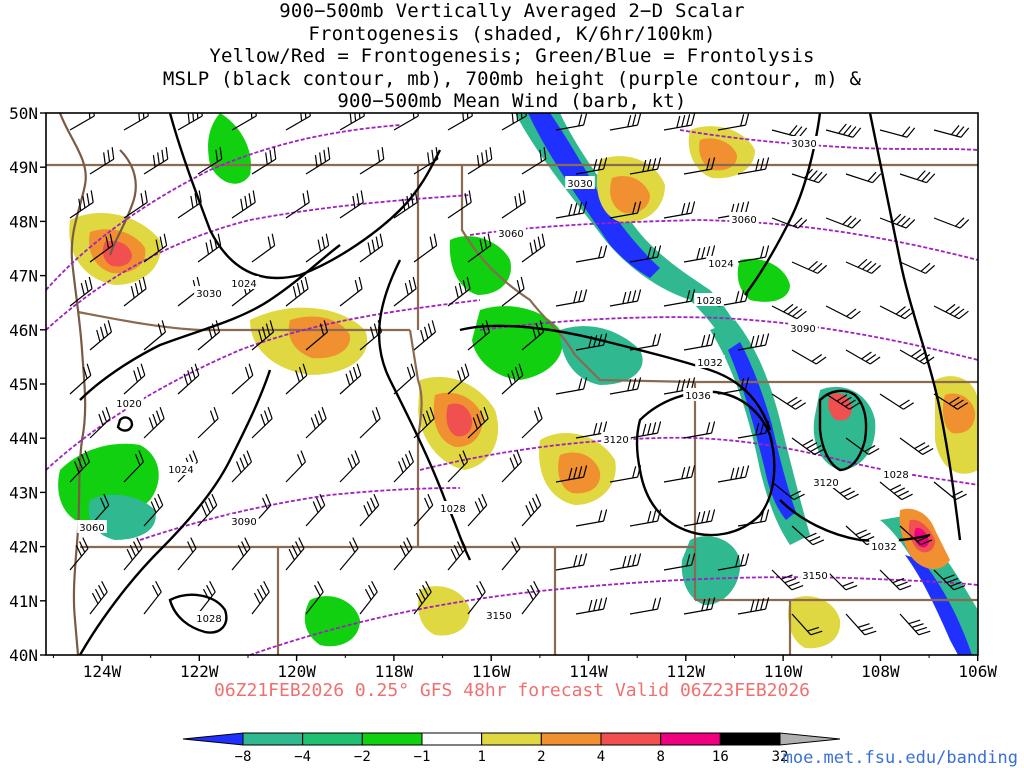  Describe the element at coordinates (296, 671) in the screenshot. I see `lon-label: 120W` at that location.